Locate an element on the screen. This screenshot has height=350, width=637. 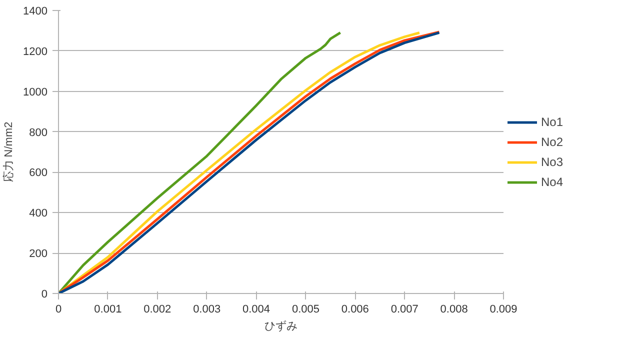
x-tick-label: 0.002 is located at coordinates (158, 310).